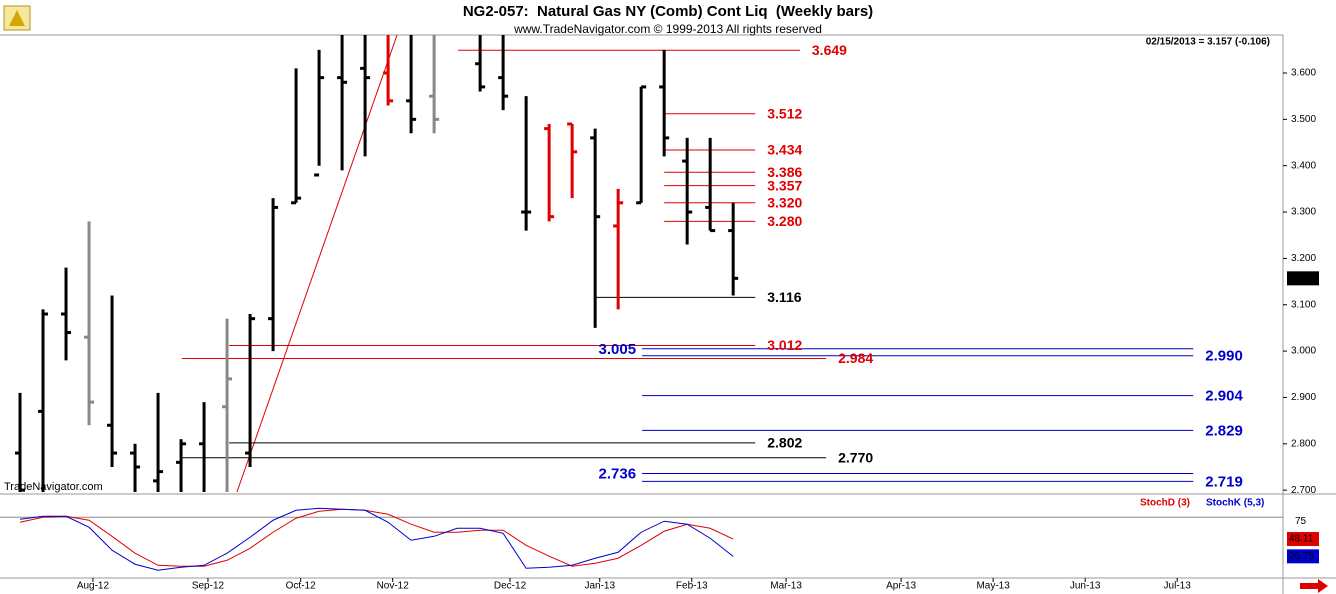 The width and height of the screenshot is (1336, 594). What do you see at coordinates (1303, 351) in the screenshot?
I see `y-tick-label: 3.000` at bounding box center [1303, 351].